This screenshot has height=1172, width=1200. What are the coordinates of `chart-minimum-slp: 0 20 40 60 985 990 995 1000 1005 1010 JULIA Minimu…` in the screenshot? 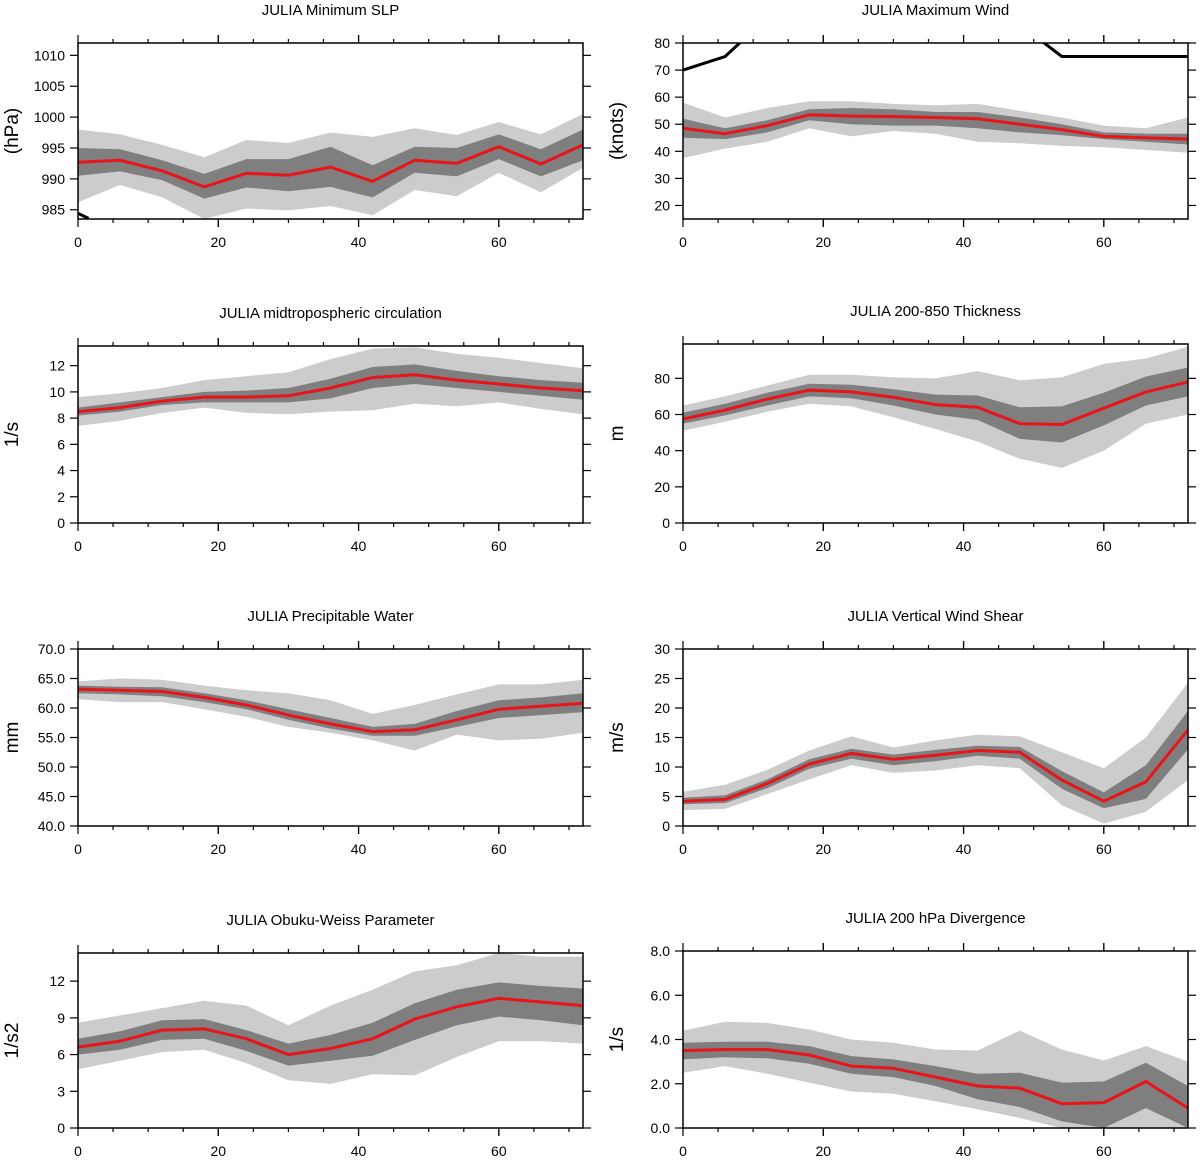 It's located at (296, 126).